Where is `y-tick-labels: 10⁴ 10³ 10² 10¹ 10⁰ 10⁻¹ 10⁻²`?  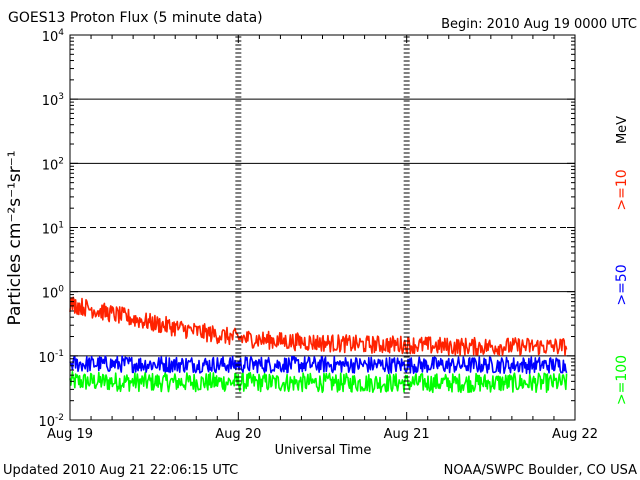
y-tick-labels: 10⁴ 10³ 10² 10¹ 10⁰ 10⁻¹ 10⁻² is located at coordinates (51, 229).